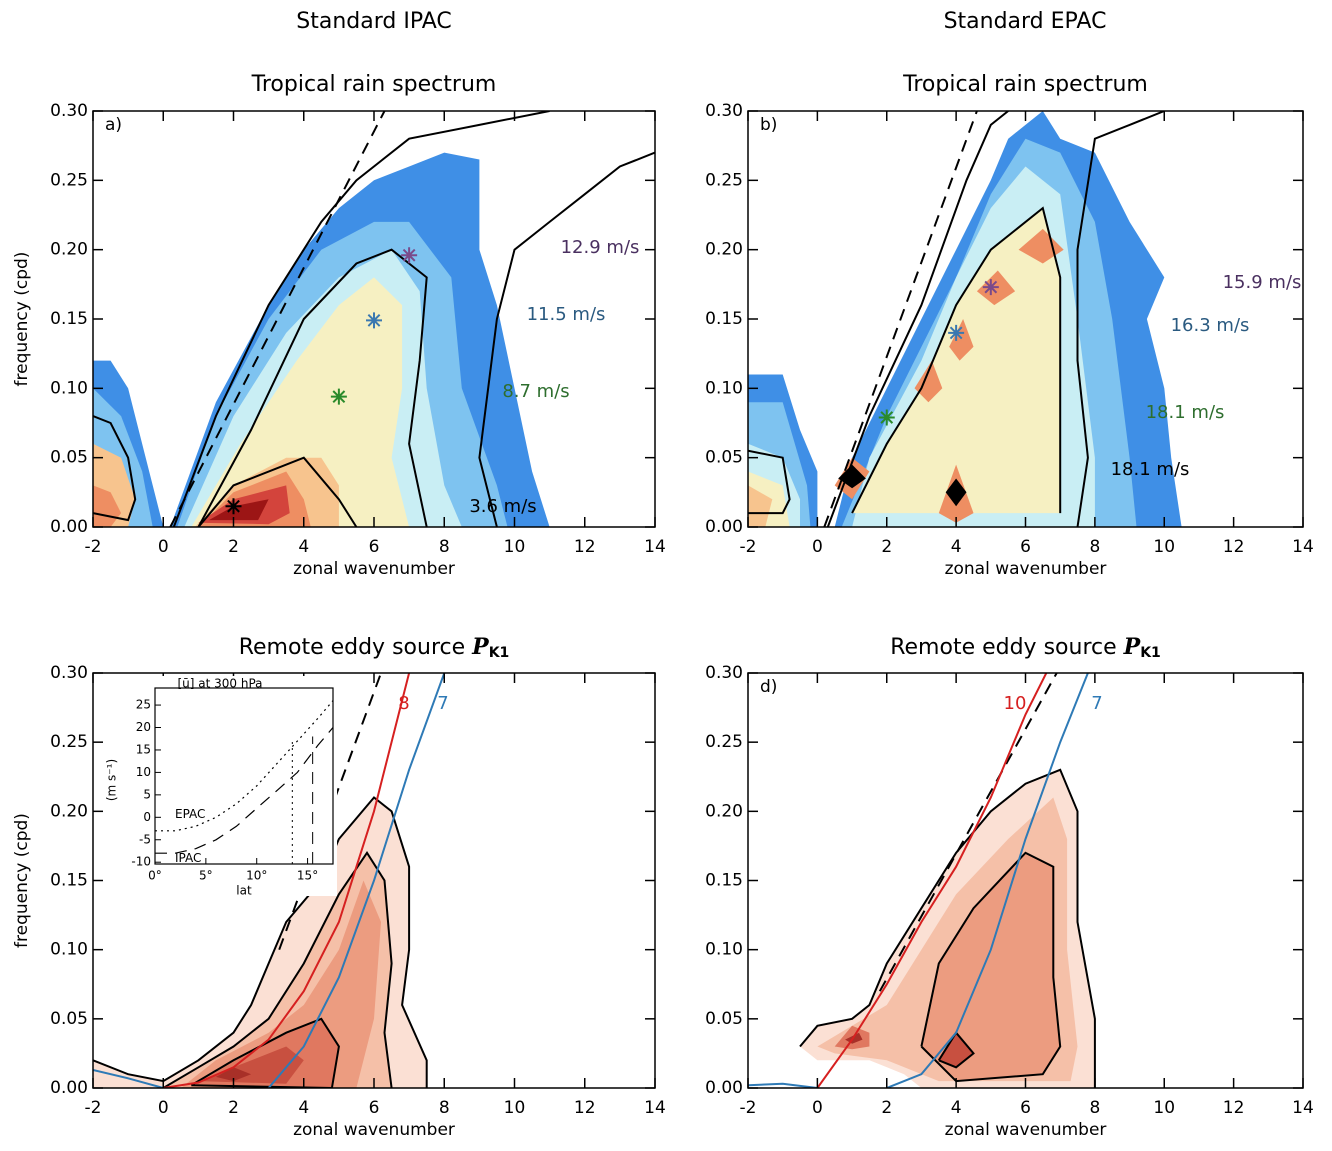 The image size is (1332, 1151). Describe the element at coordinates (403, 703) in the screenshot. I see `curve-label: 8` at that location.